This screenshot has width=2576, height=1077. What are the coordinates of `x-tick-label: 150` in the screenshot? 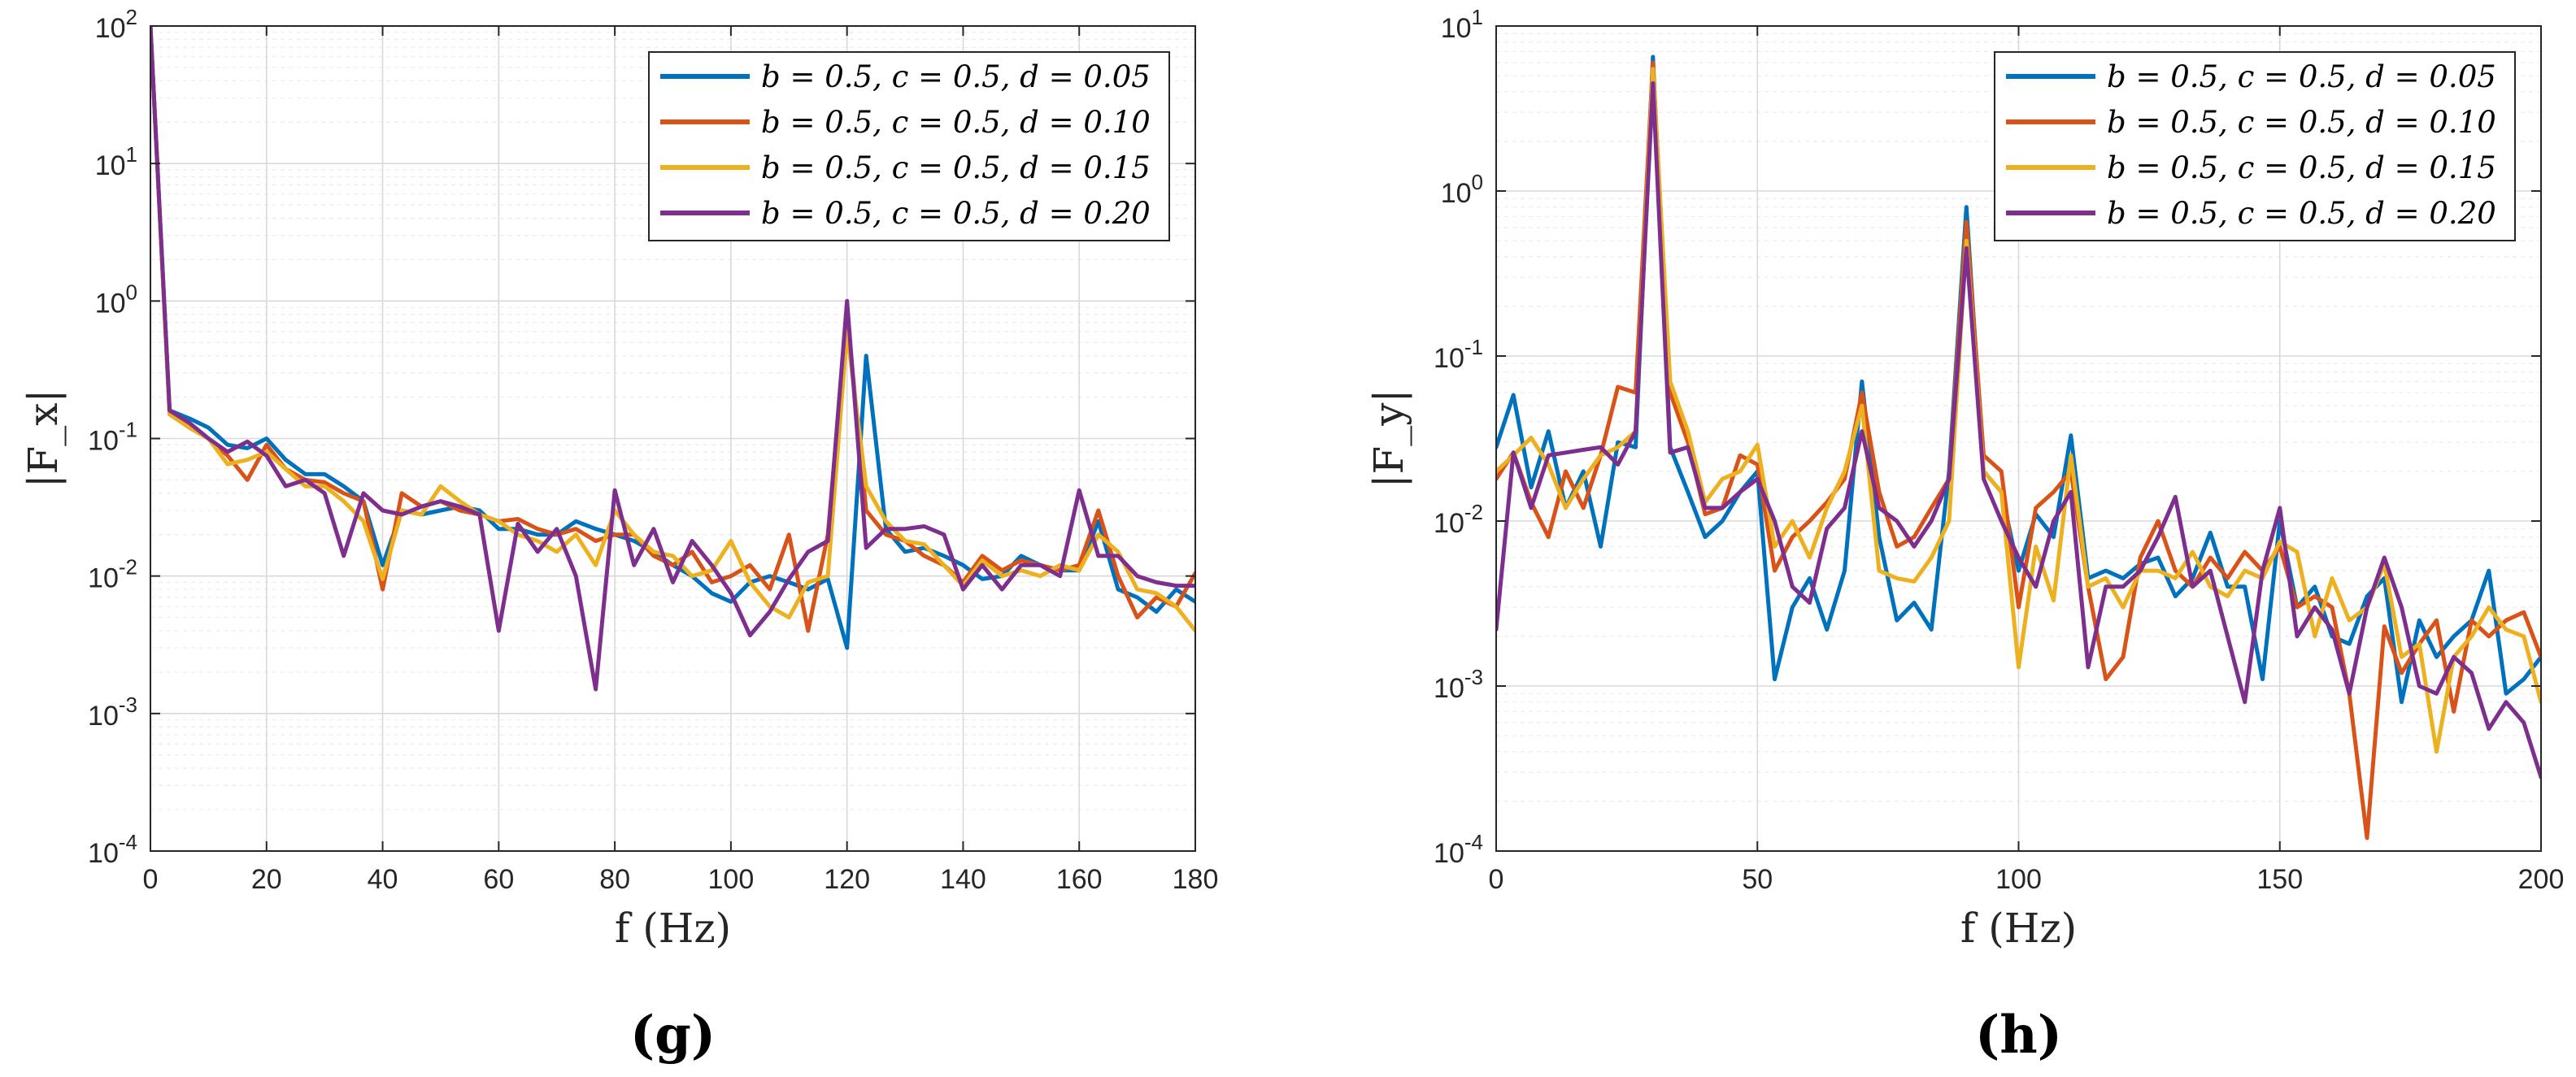 It's located at (2280, 879).